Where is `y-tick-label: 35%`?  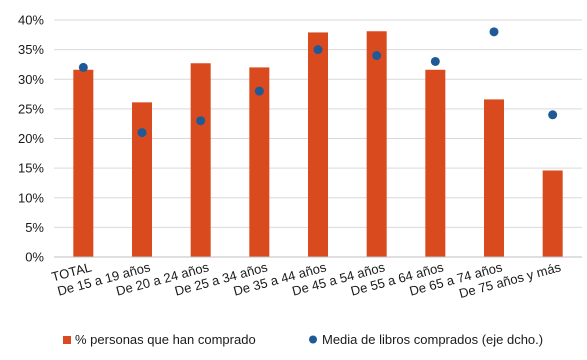
y-tick-label: 35% is located at coordinates (31, 49).